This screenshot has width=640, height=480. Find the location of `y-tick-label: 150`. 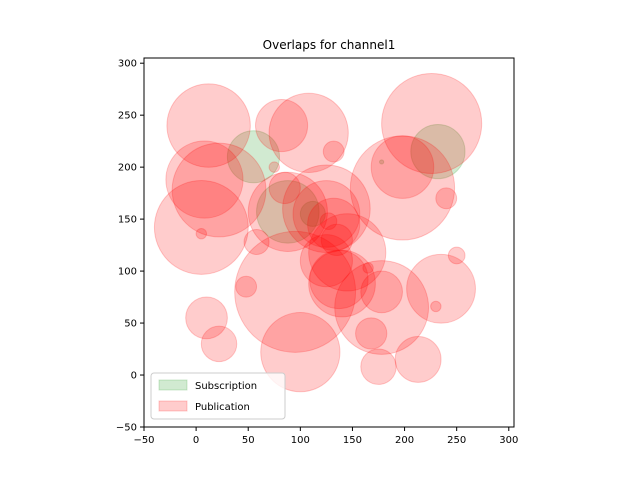

y-tick-label: 150 is located at coordinates (127, 220).